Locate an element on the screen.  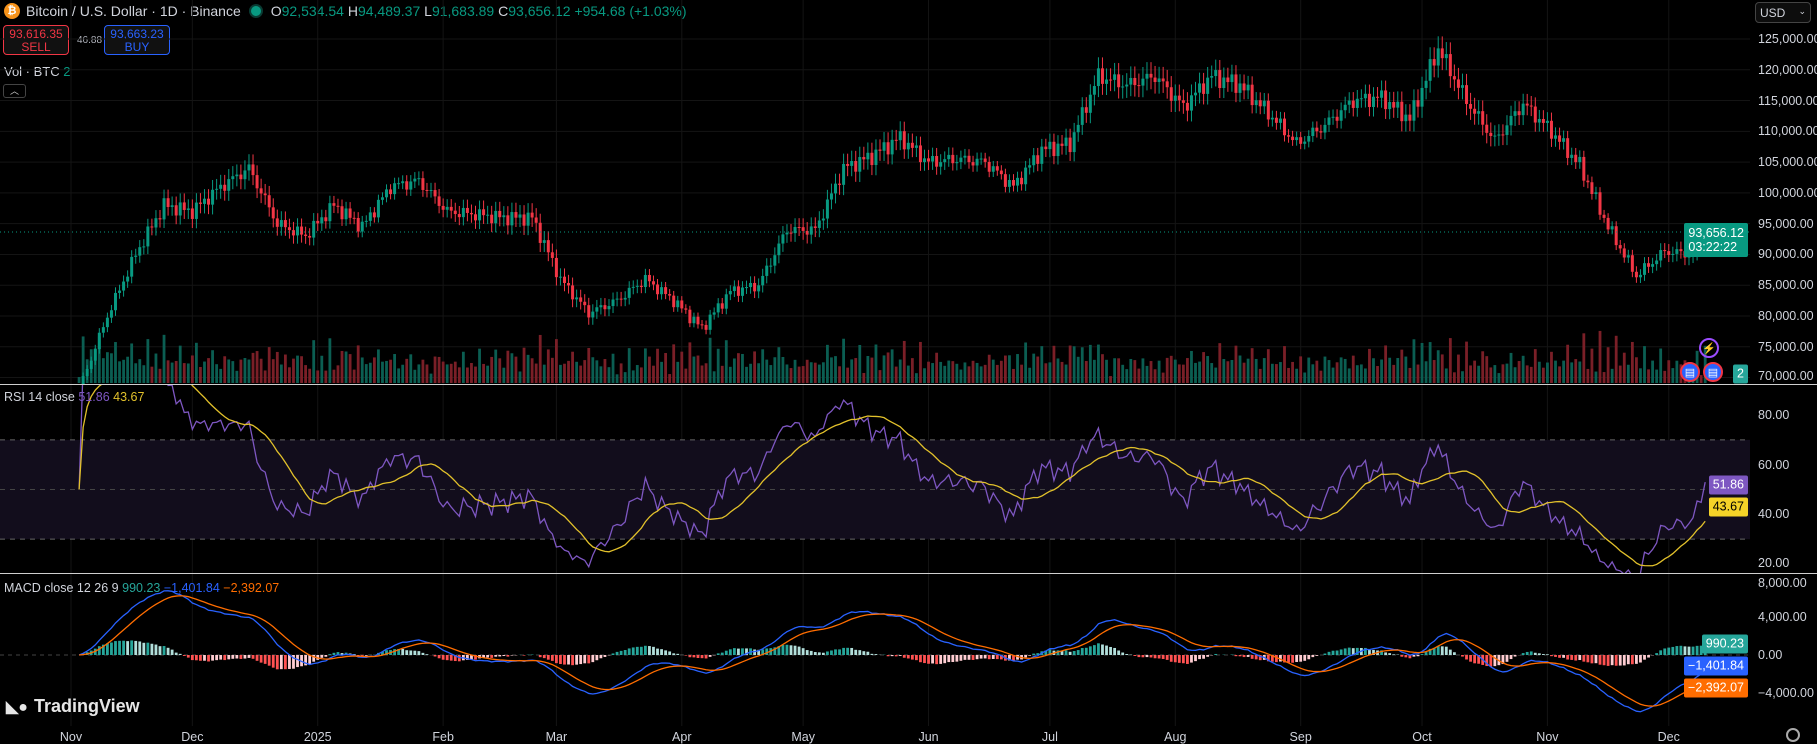
symbol-title: Bitcoin / U.S. Dollar · 1D · Binance is located at coordinates (133, 11).